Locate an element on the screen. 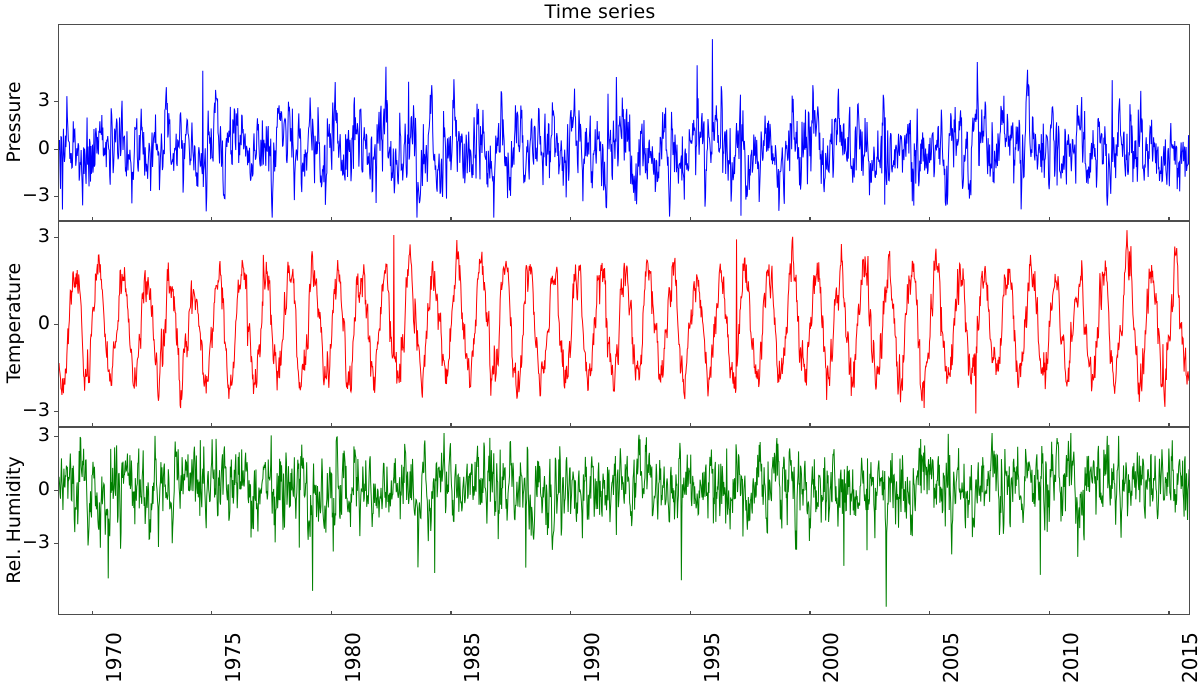 The width and height of the screenshot is (1200, 687). x-tick-label: 2015 is located at coordinates (1189, 657).